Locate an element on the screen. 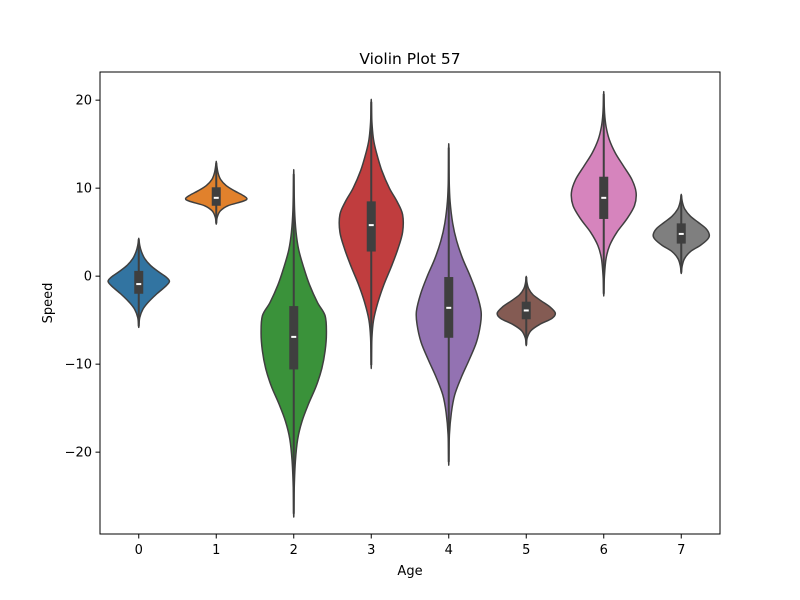  x-tick-label-5: 5 is located at coordinates (526, 550).